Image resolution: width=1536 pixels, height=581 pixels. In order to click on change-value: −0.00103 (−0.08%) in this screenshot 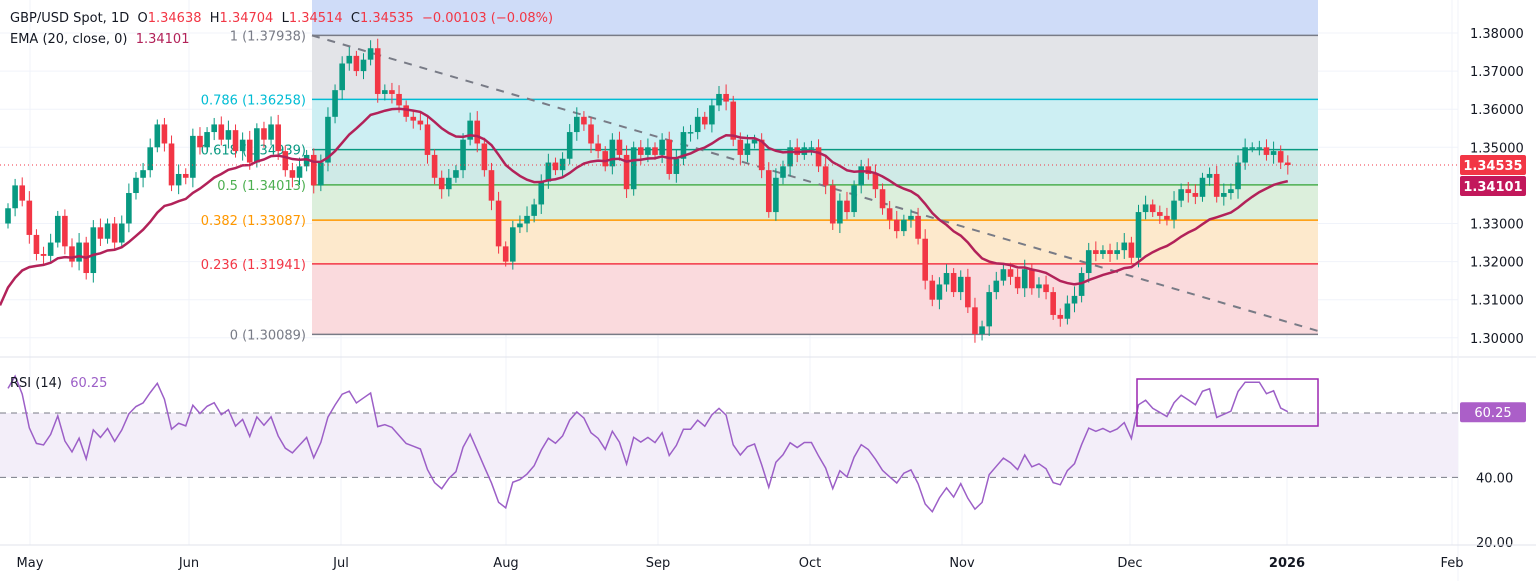, I will do `click(487, 18)`.